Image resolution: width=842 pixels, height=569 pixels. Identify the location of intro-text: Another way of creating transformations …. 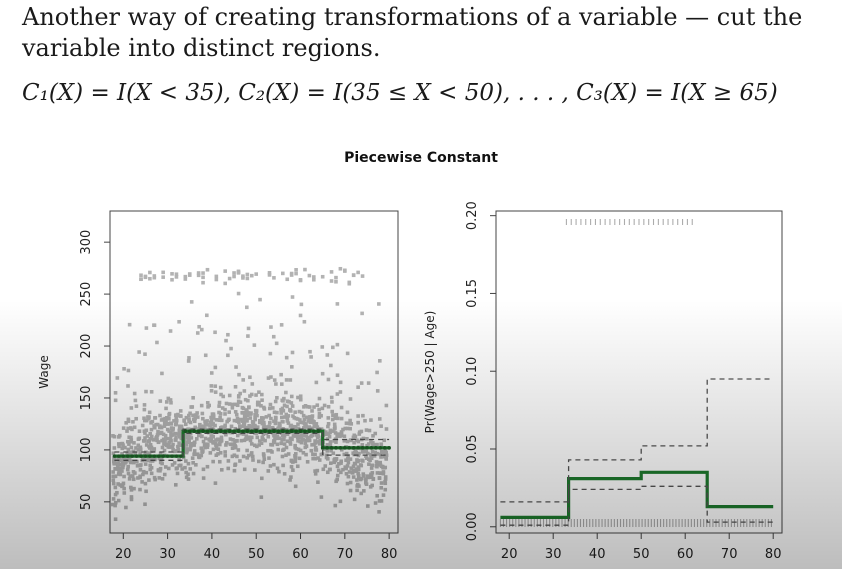
(412, 32).